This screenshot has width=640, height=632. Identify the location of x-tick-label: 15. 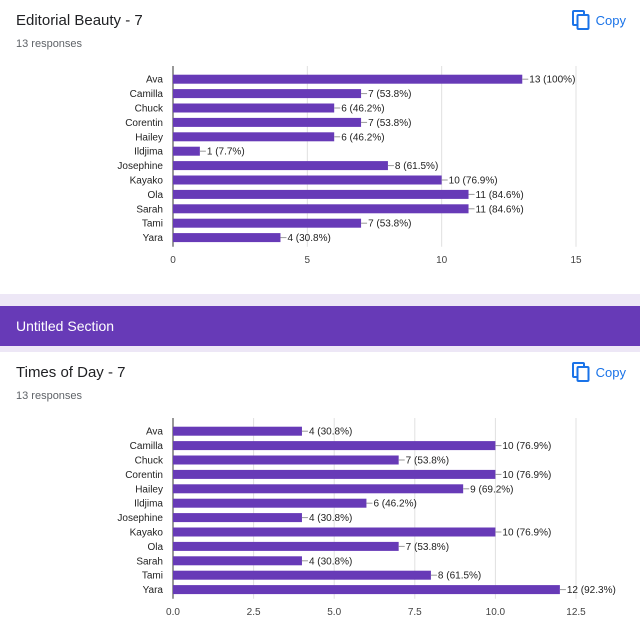
(576, 260).